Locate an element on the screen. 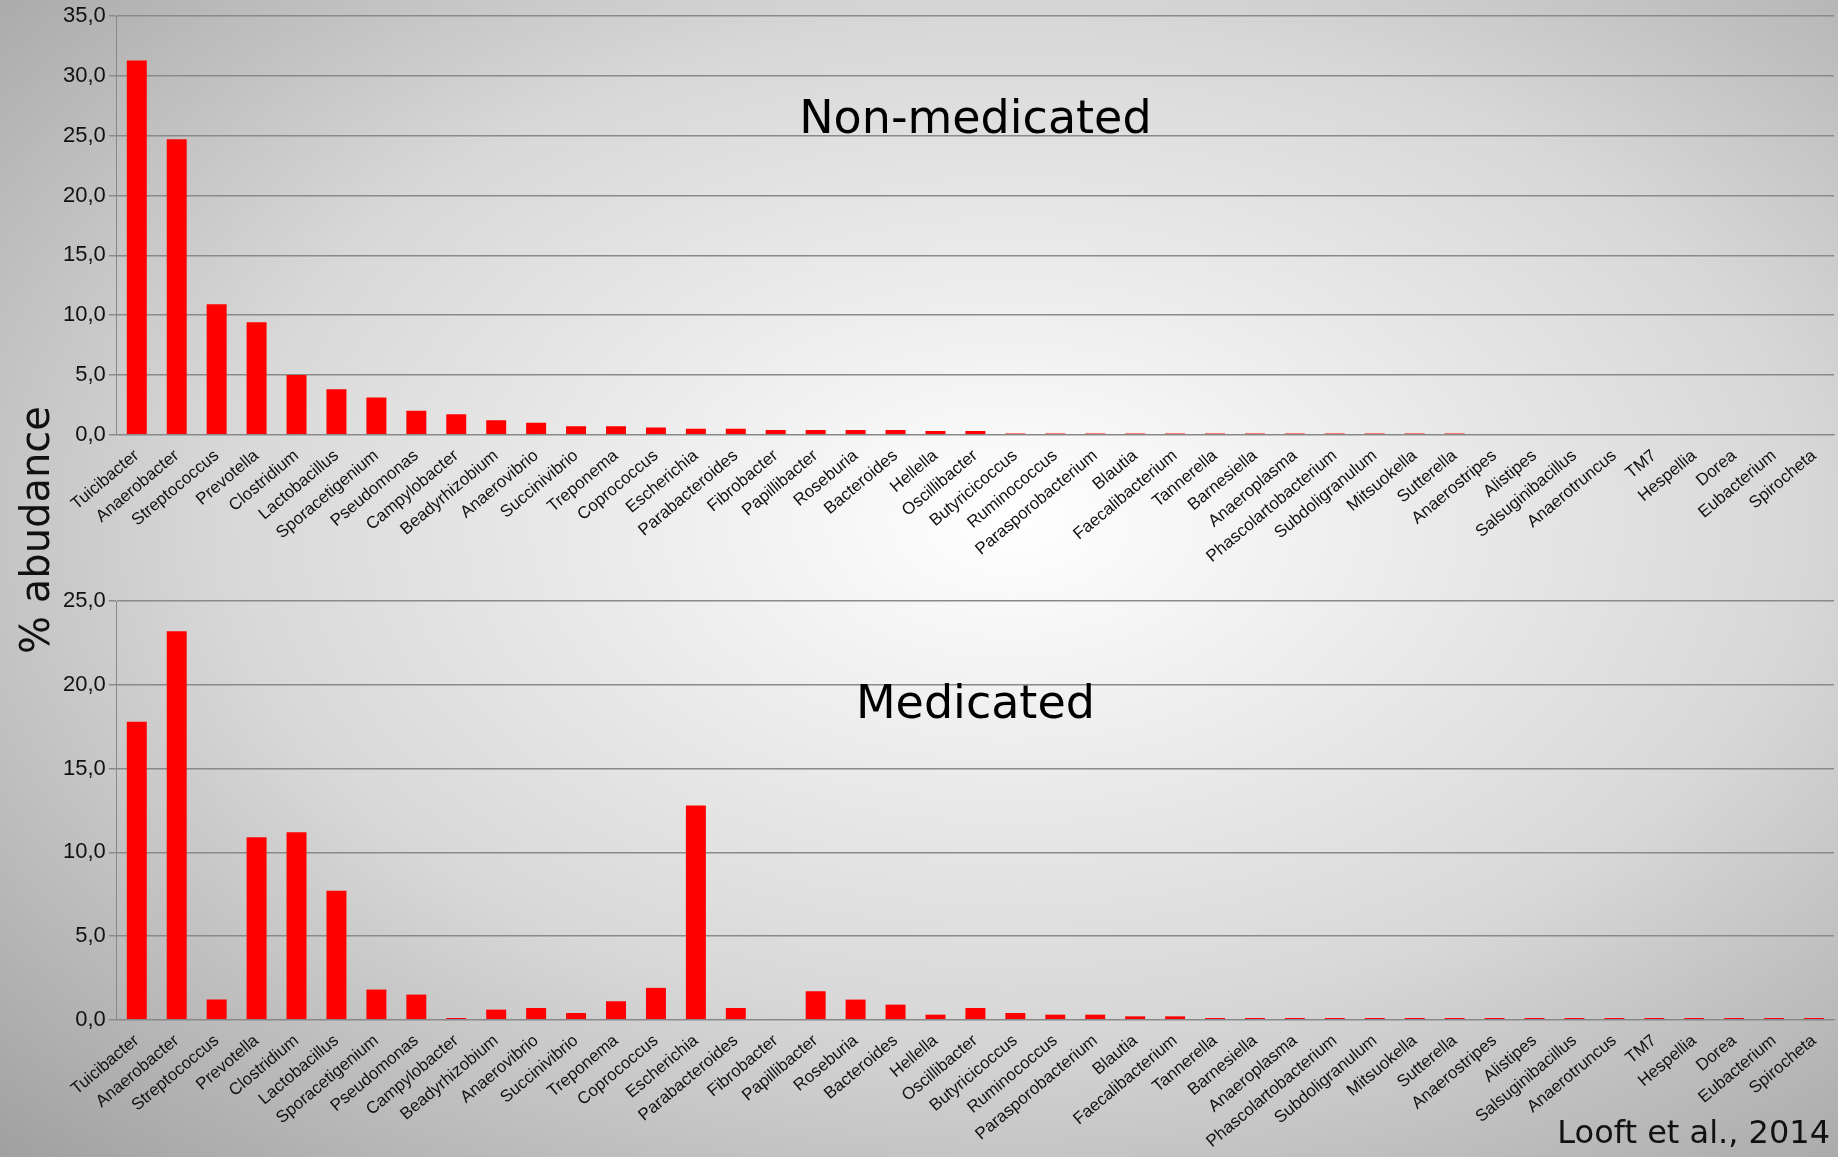 The image size is (1838, 1157). text: Looft et al., 2014 is located at coordinates (1693, 1132).